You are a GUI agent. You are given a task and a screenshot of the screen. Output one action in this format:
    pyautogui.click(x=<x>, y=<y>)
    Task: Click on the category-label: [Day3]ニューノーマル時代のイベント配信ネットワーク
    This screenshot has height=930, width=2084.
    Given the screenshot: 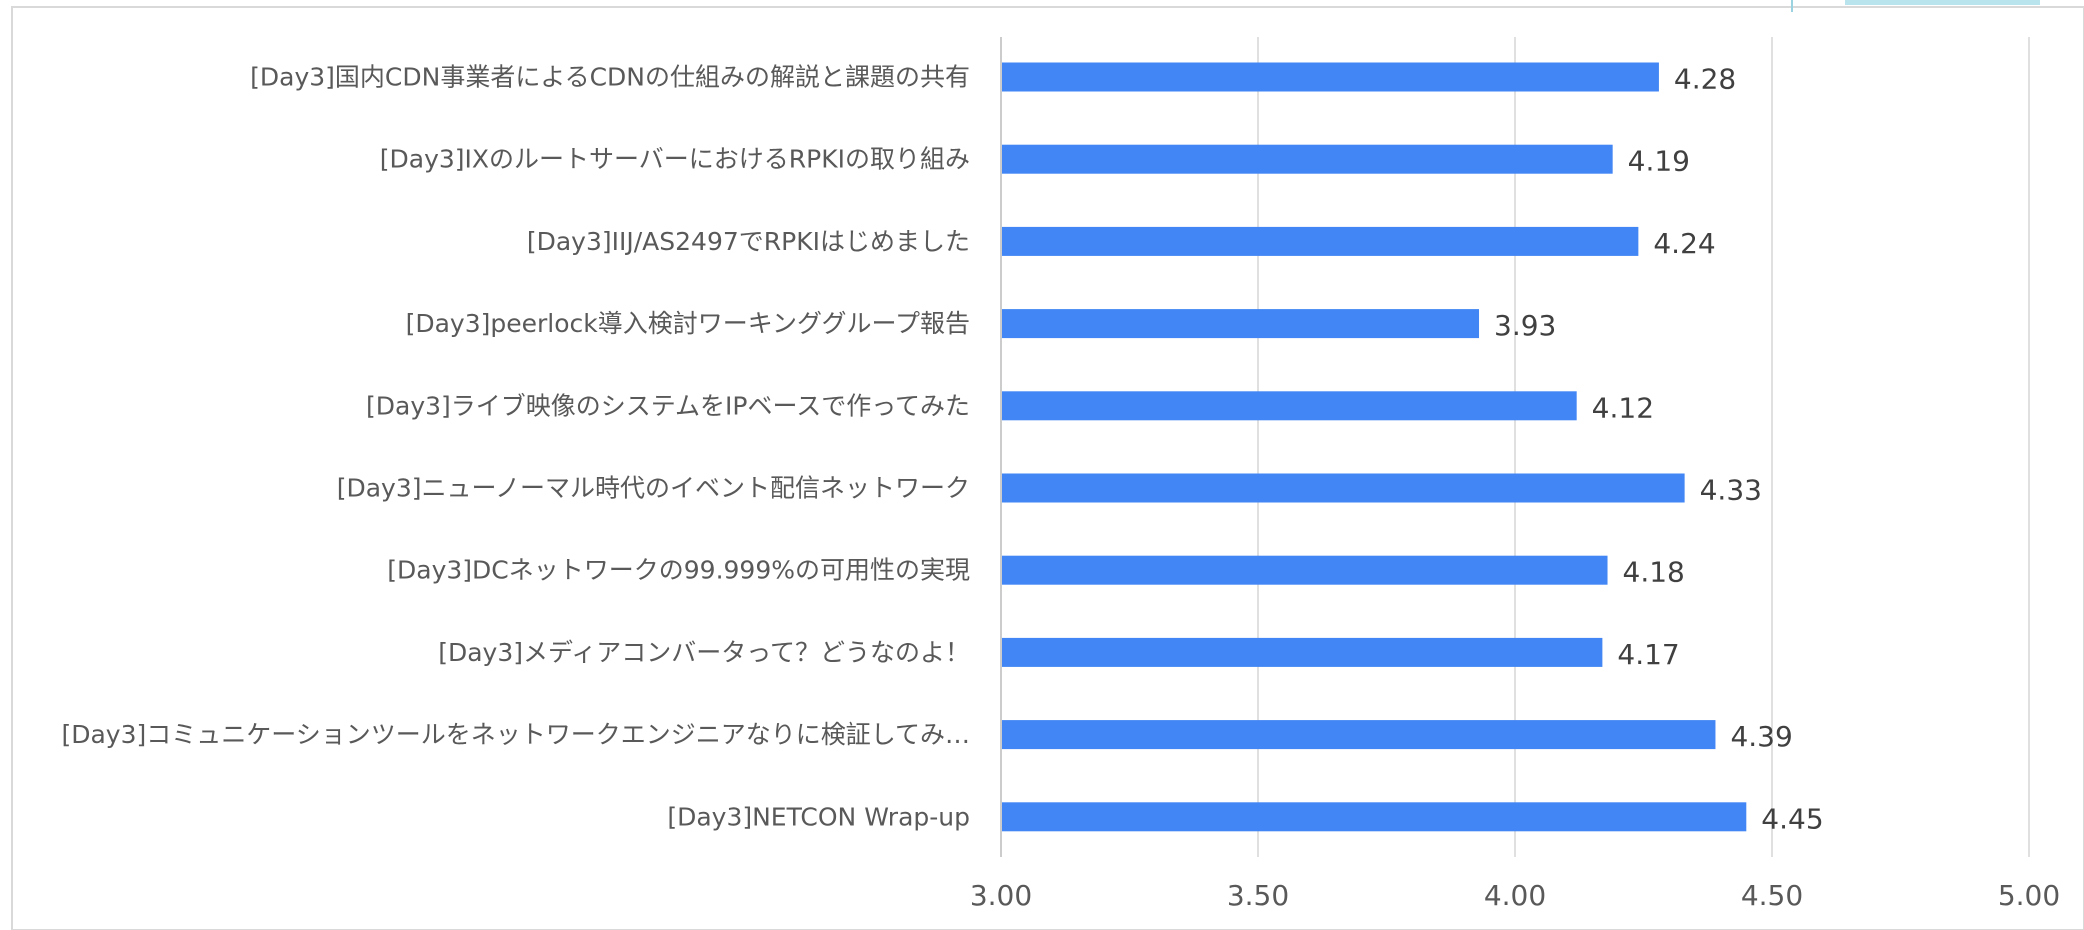 What is the action you would take?
    pyautogui.click(x=653, y=488)
    